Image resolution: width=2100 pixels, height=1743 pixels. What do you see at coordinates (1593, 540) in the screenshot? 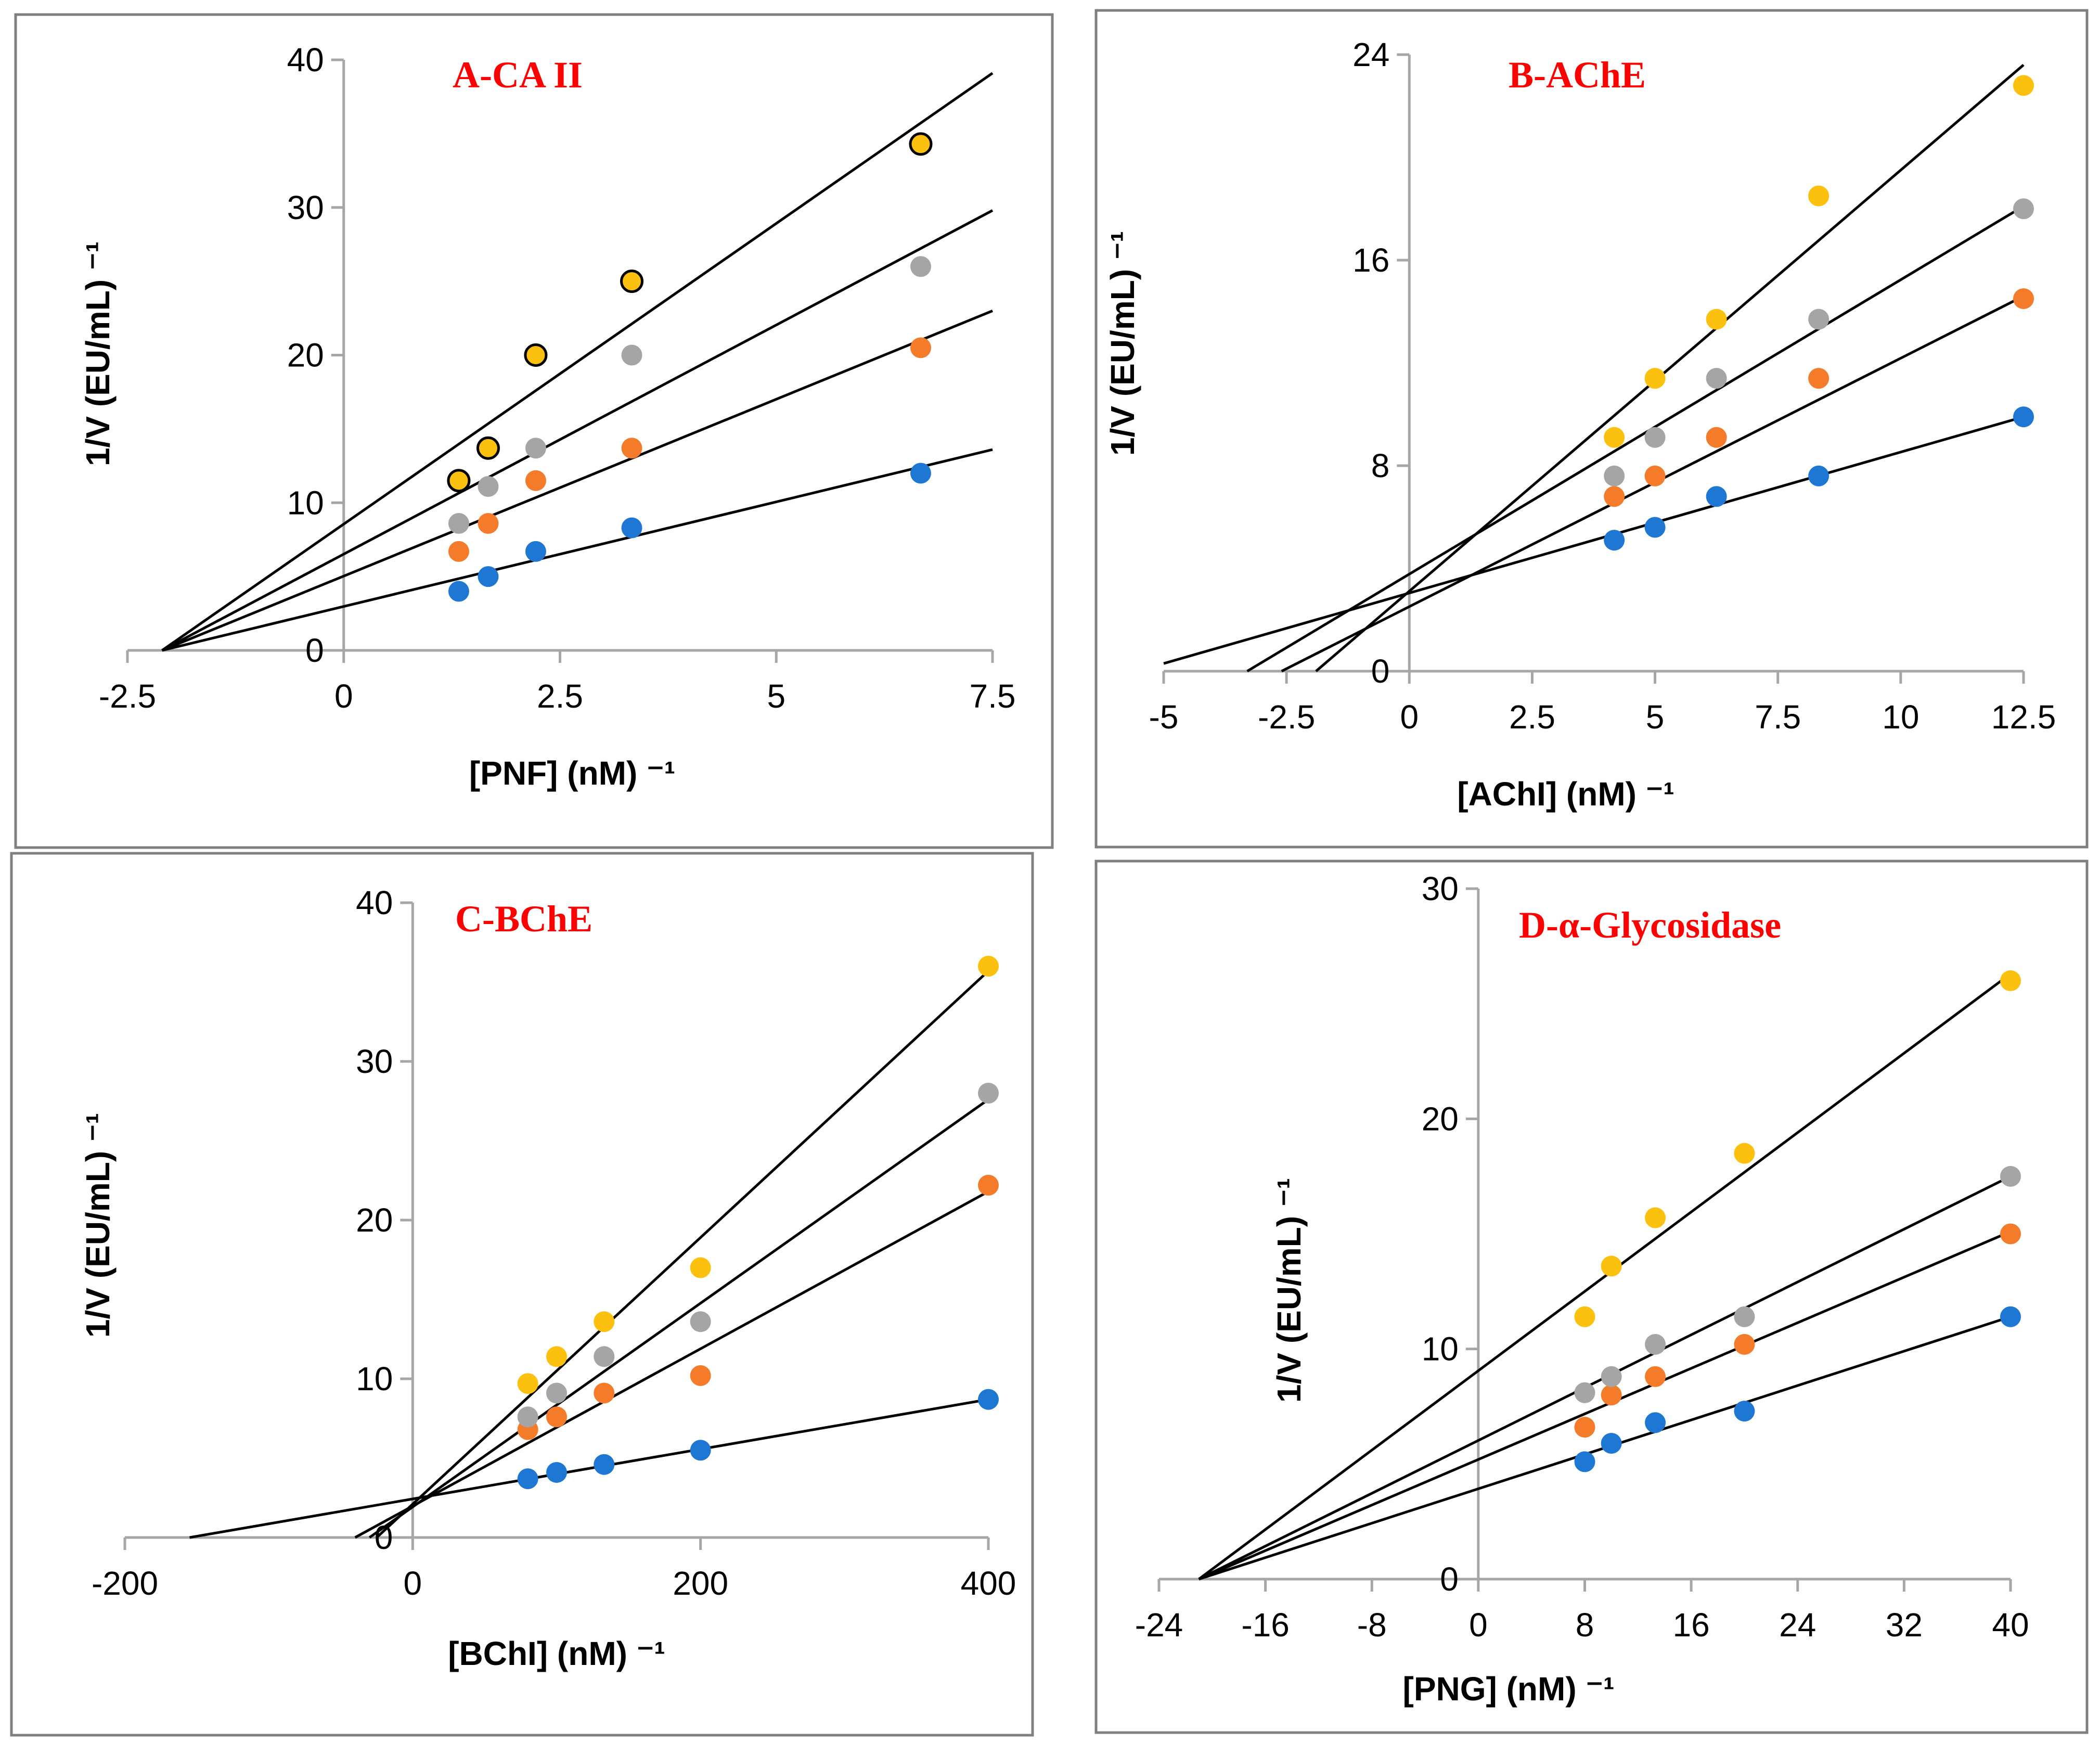
I see `panel-b-fit-line-blue` at bounding box center [1593, 540].